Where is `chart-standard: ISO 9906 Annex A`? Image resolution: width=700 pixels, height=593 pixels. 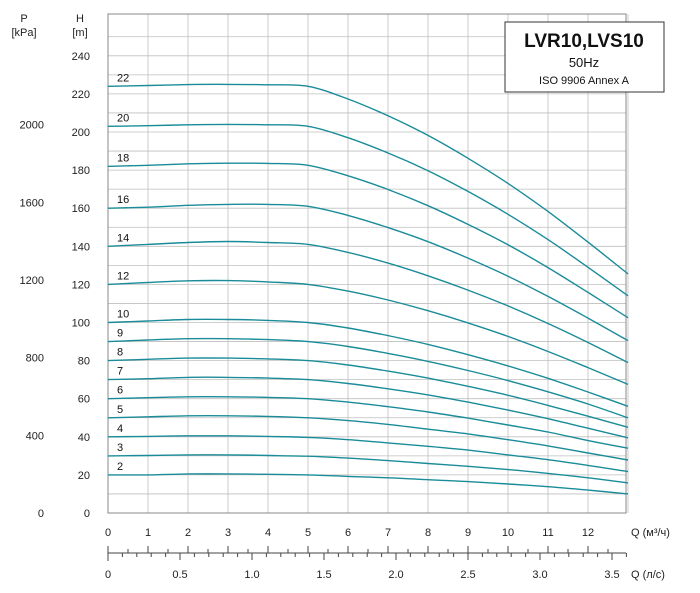
chart-standard: ISO 9906 Annex A is located at coordinates (584, 81).